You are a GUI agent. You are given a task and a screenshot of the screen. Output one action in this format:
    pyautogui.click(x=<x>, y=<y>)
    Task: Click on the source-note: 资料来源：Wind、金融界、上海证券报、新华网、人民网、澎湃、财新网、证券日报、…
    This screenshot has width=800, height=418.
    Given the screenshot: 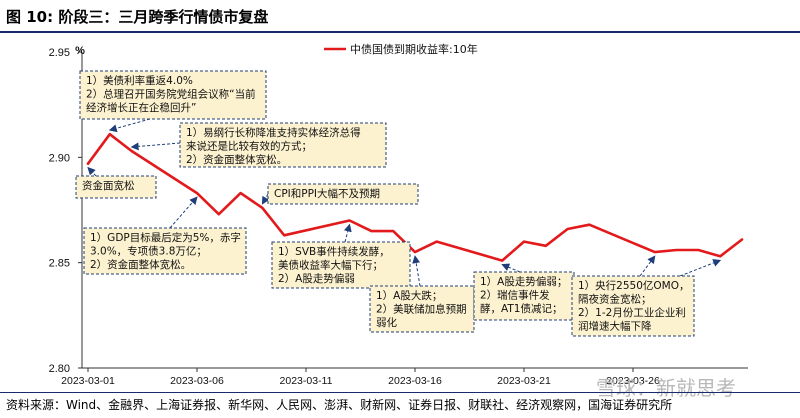 What is the action you would take?
    pyautogui.click(x=339, y=405)
    